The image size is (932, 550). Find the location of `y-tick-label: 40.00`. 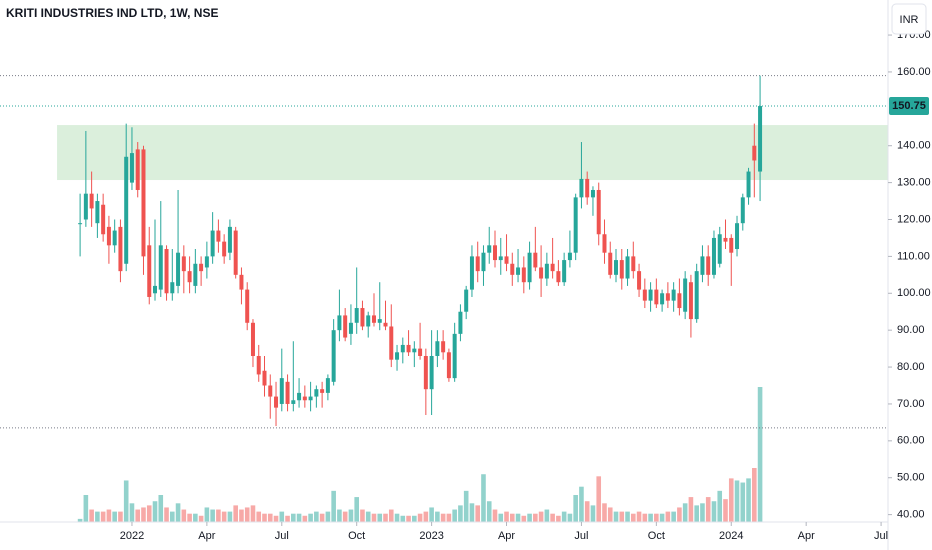

y-tick-label: 40.00 is located at coordinates (911, 515).